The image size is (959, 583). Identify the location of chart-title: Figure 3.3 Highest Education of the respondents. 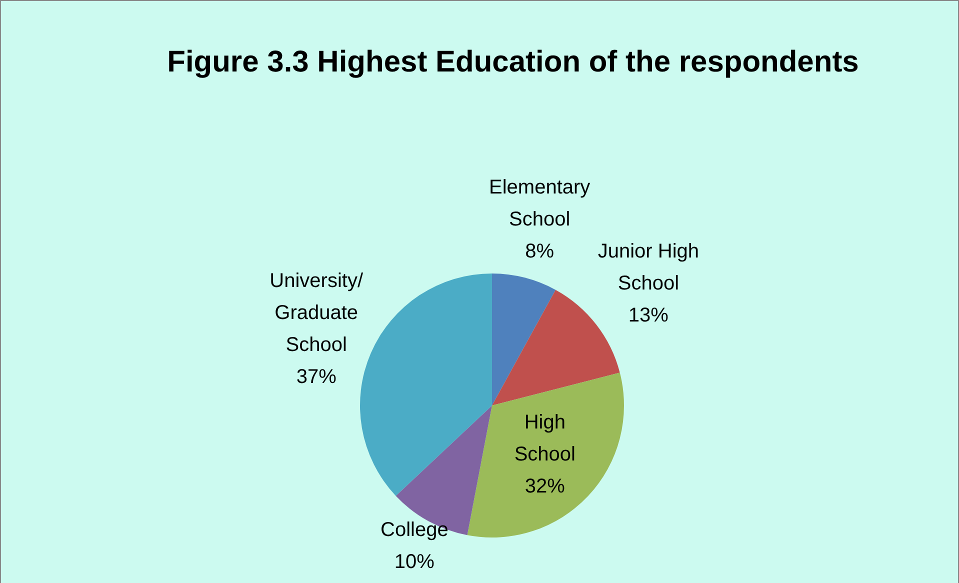
(513, 61).